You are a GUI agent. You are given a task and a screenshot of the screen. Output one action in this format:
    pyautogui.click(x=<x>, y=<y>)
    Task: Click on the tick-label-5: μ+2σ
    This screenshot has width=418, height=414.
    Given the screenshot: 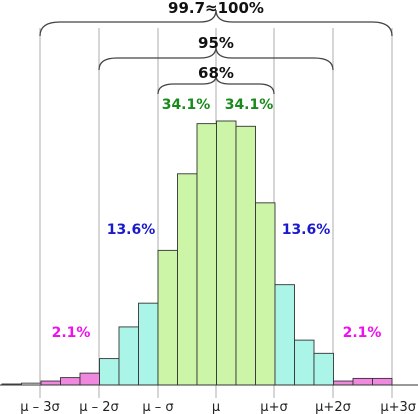 What is the action you would take?
    pyautogui.click(x=333, y=407)
    